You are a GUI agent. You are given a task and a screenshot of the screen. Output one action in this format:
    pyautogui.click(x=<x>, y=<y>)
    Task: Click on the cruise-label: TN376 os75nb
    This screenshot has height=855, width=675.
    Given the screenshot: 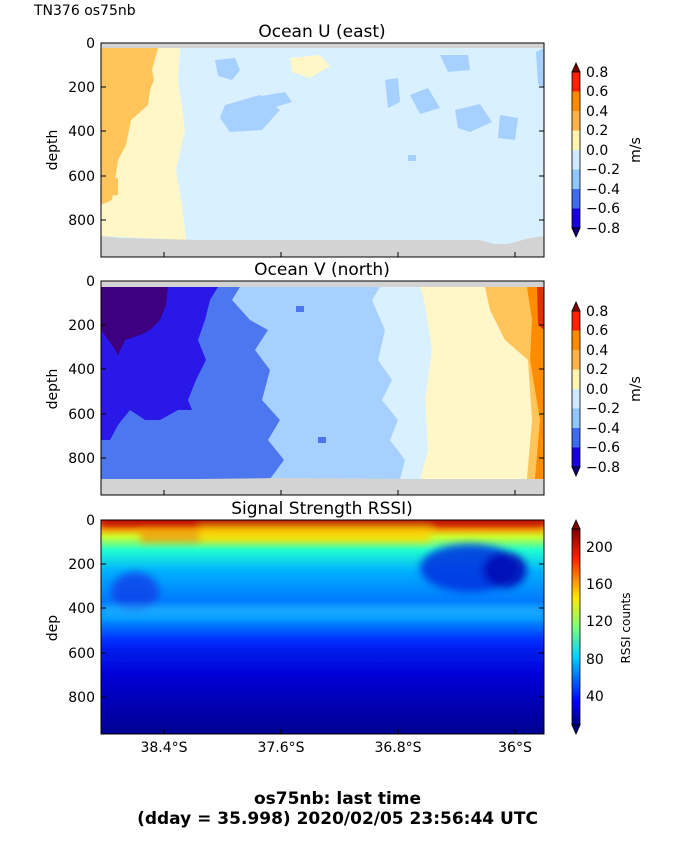 What is the action you would take?
    pyautogui.click(x=85, y=11)
    